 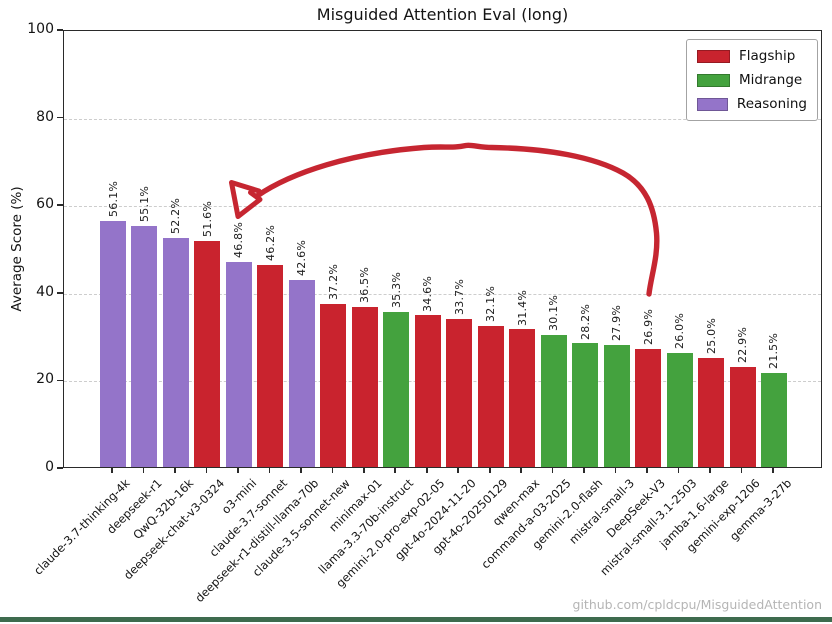 What do you see at coordinates (680, 331) in the screenshot?
I see `value-label-mistral-small-3-1-2503: 26.0%` at bounding box center [680, 331].